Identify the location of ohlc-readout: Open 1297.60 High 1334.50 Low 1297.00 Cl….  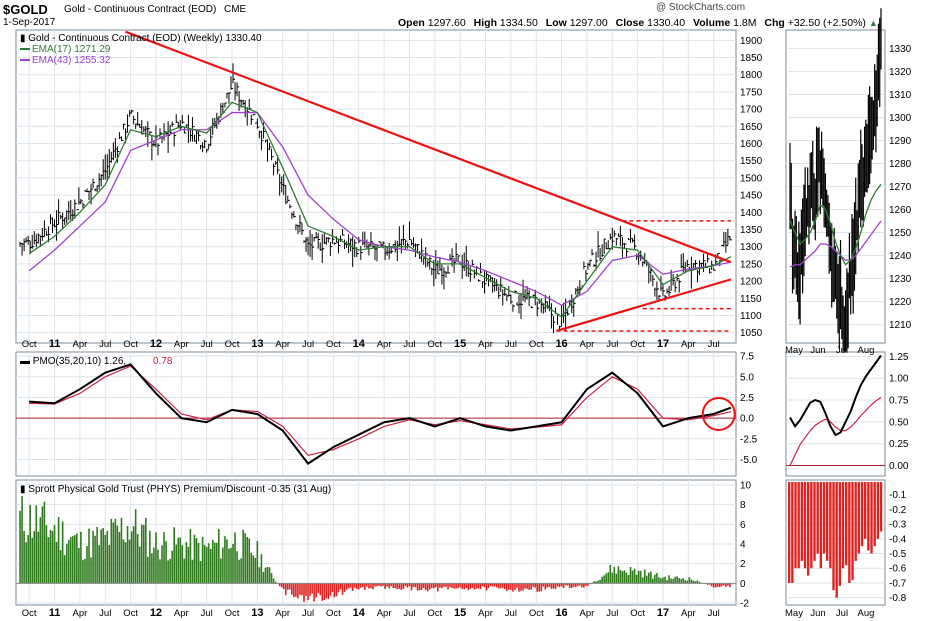
(638, 23).